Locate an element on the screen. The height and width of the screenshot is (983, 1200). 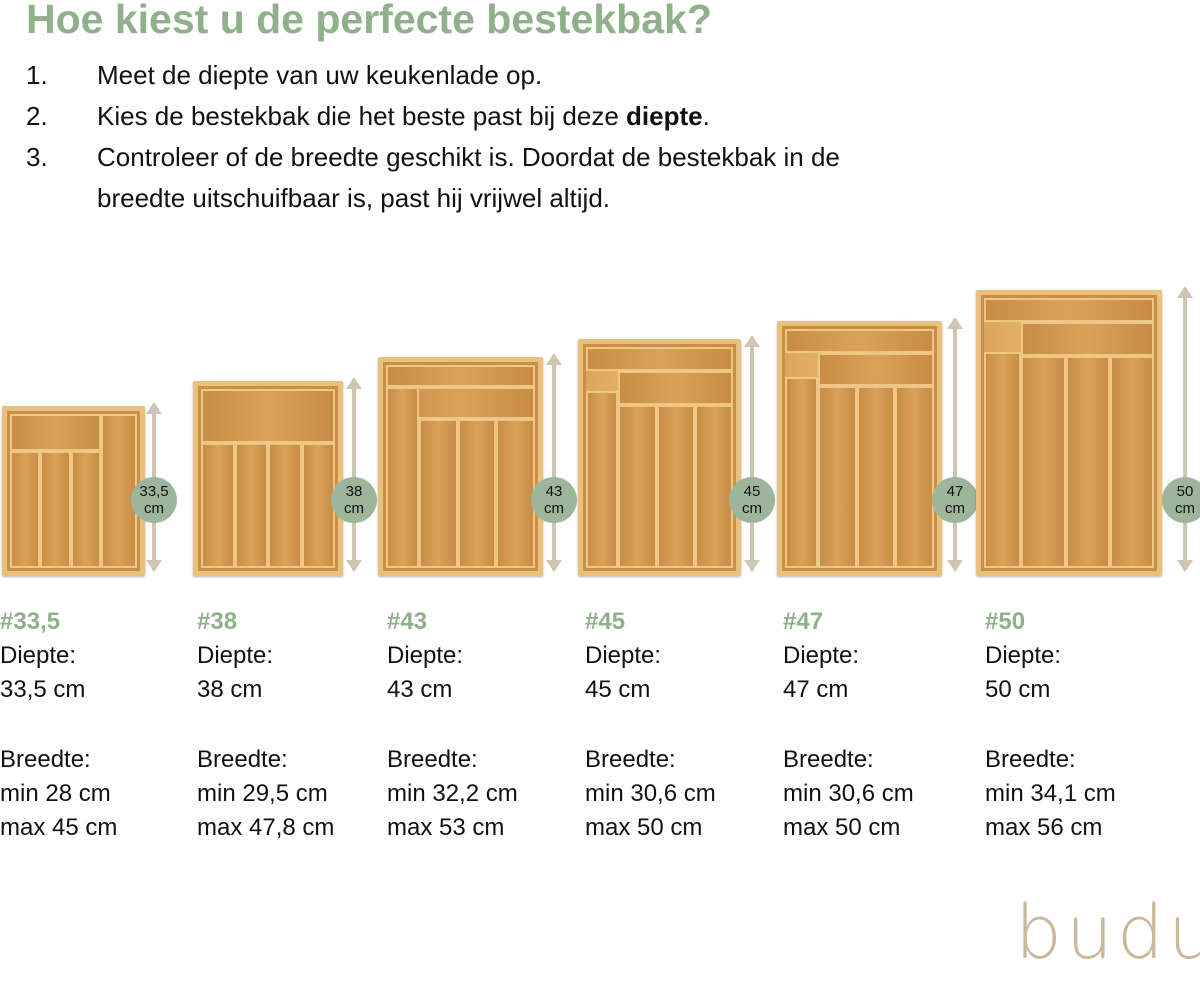
depth-badge: 38 cm is located at coordinates (354, 500).